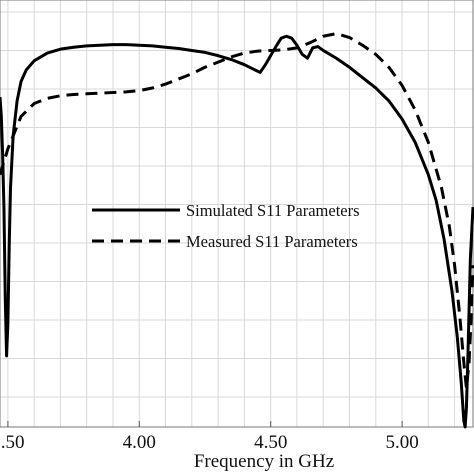  What do you see at coordinates (272, 241) in the screenshot?
I see `legend-label-measured: Measured S11 Parameters` at bounding box center [272, 241].